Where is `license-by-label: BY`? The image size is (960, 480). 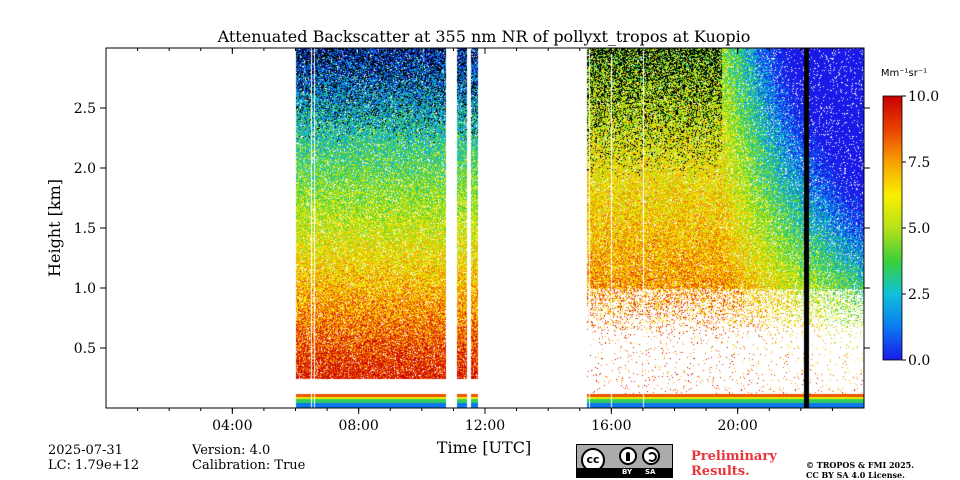
license-by-label: BY is located at coordinates (627, 472).